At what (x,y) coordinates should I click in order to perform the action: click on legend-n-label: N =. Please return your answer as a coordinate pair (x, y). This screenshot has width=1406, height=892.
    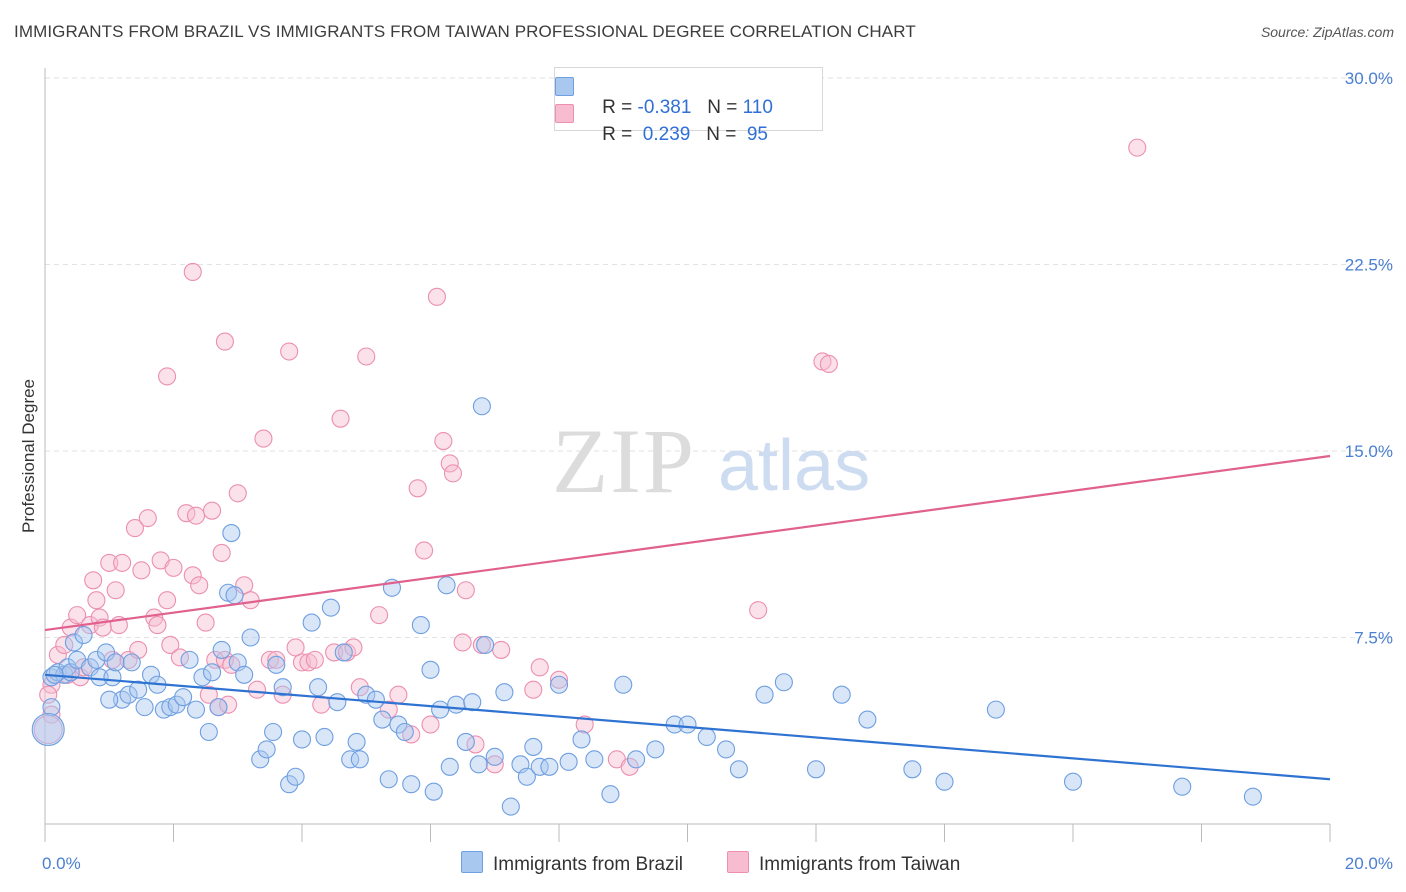
    Looking at the image, I should click on (722, 107).